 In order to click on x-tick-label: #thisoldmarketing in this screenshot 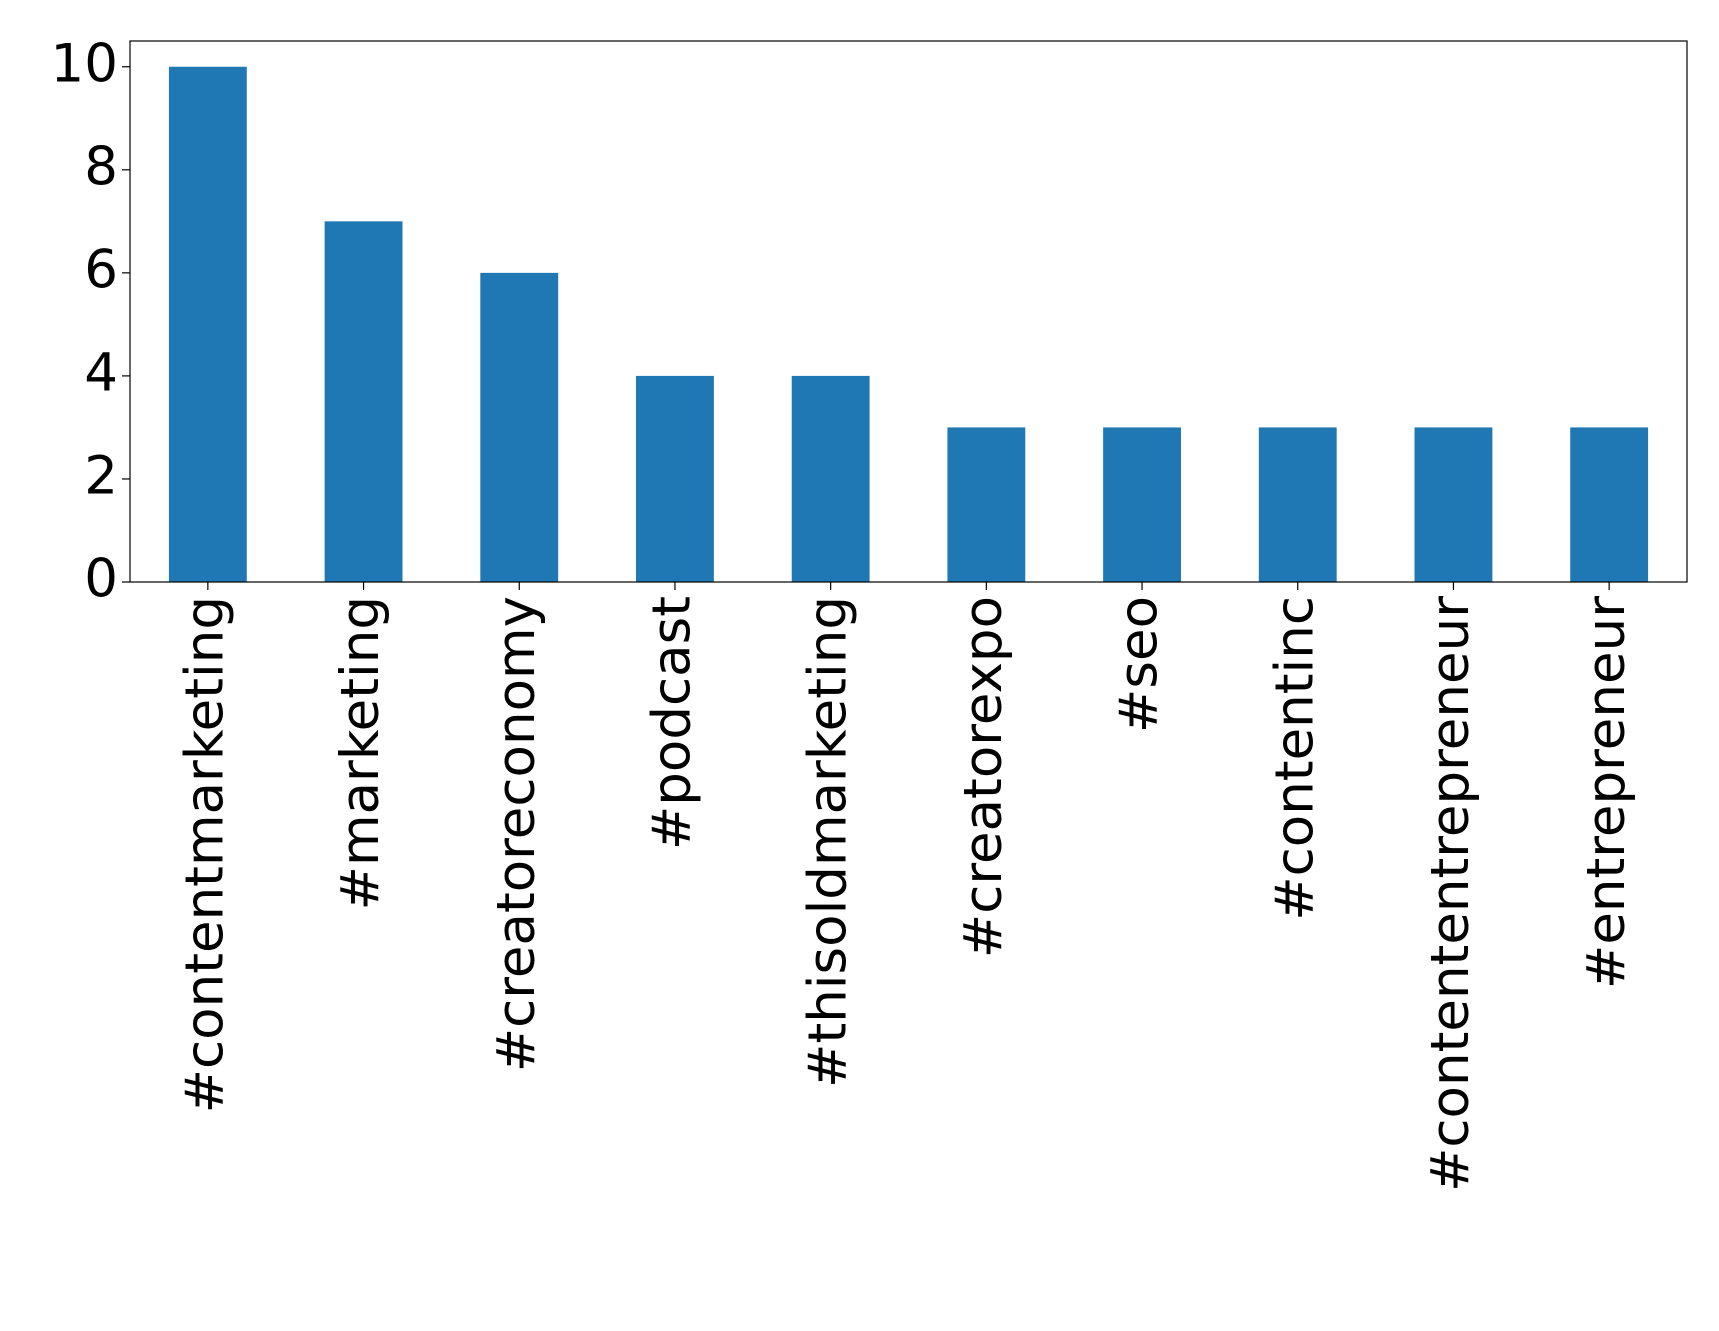, I will do `click(827, 842)`.